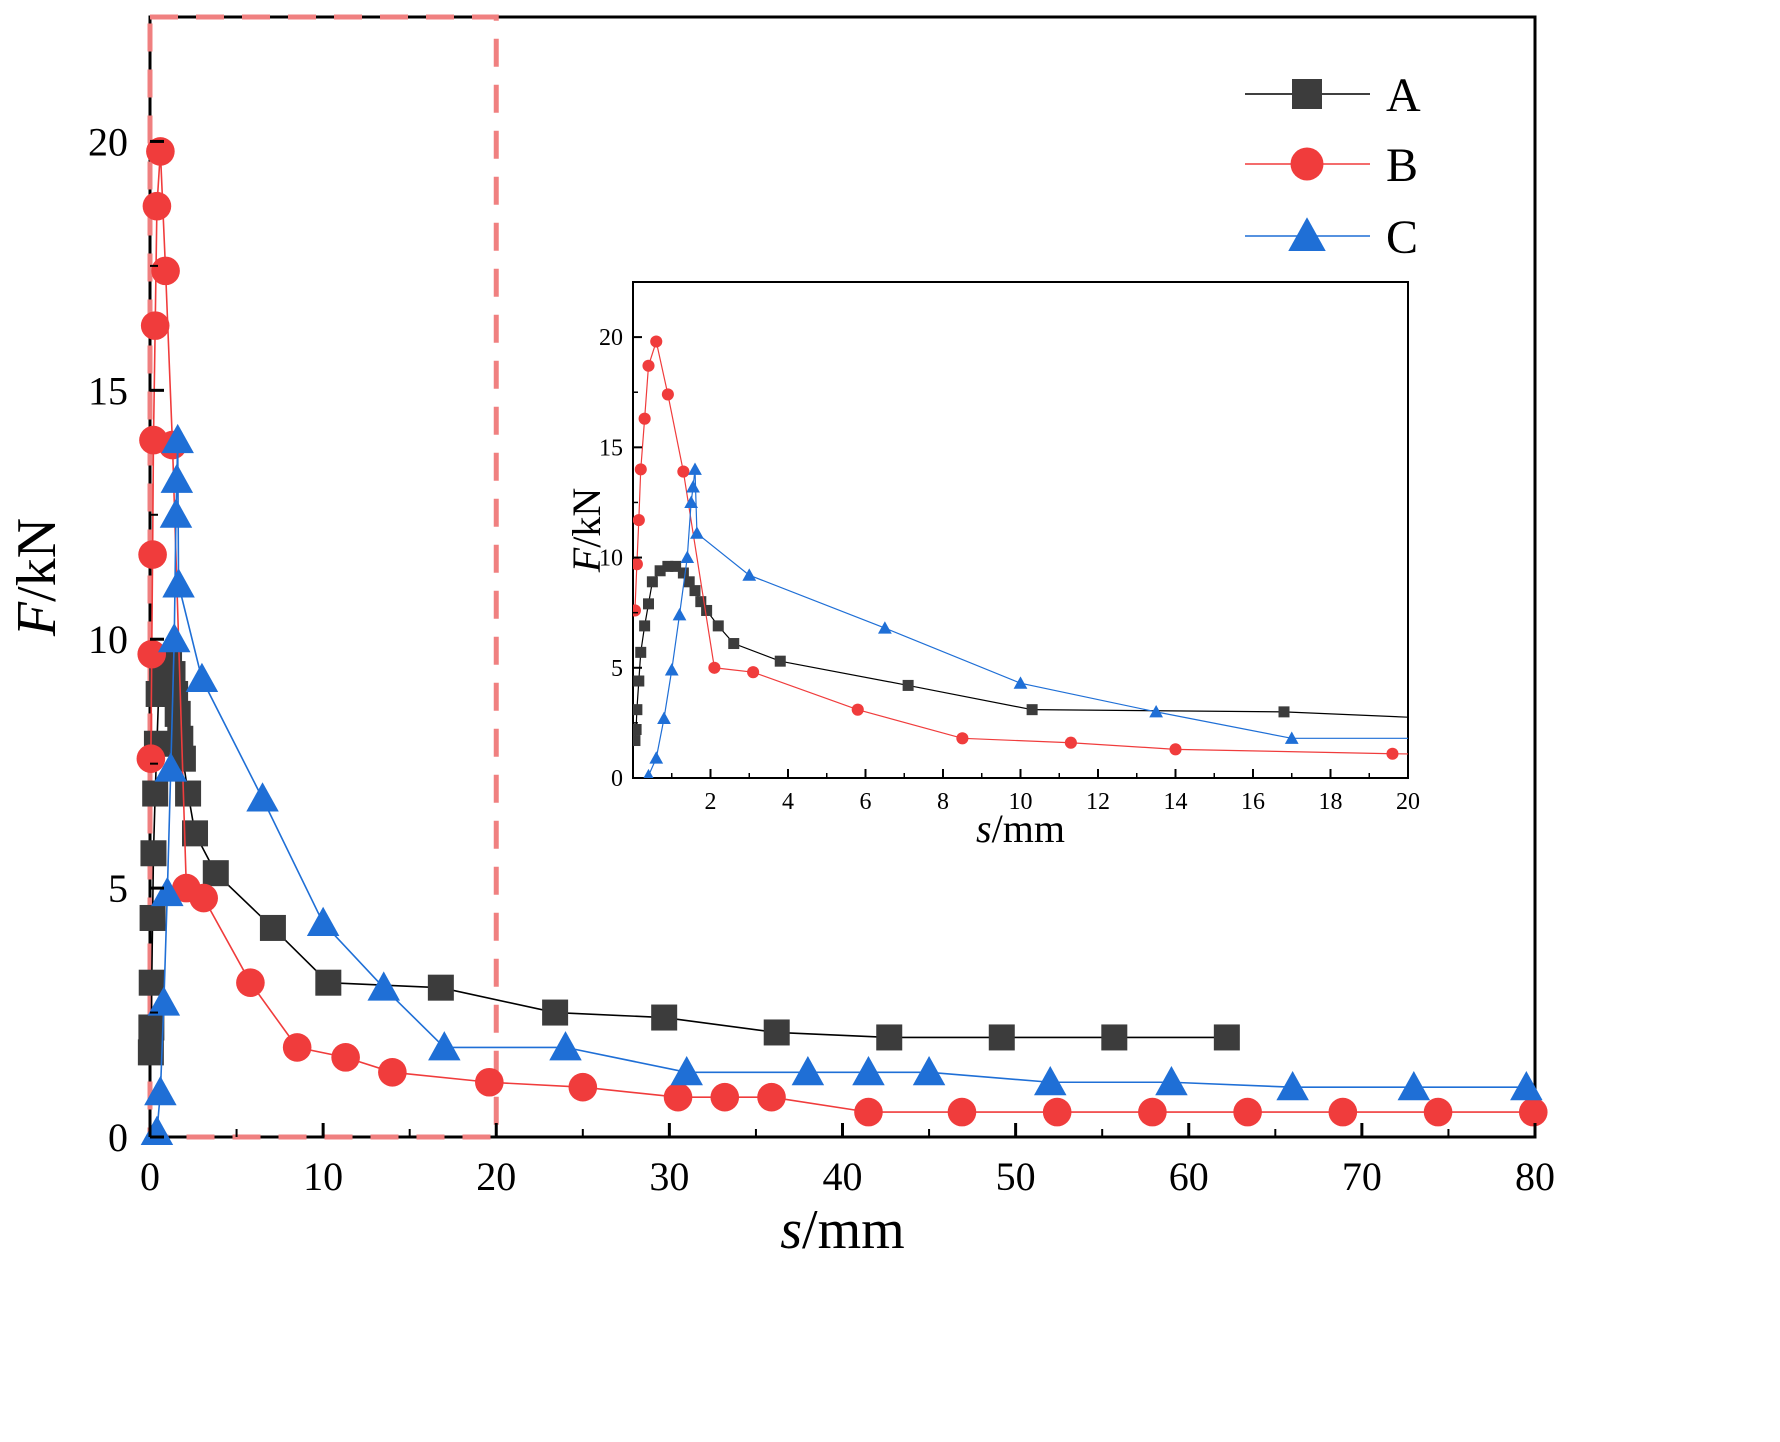  What do you see at coordinates (1331, 237) in the screenshot?
I see `legend-entry-C: C` at bounding box center [1331, 237].